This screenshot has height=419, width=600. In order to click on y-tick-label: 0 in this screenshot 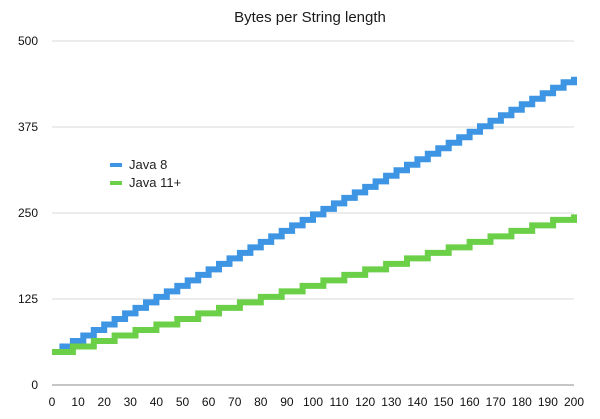, I will do `click(34, 385)`.